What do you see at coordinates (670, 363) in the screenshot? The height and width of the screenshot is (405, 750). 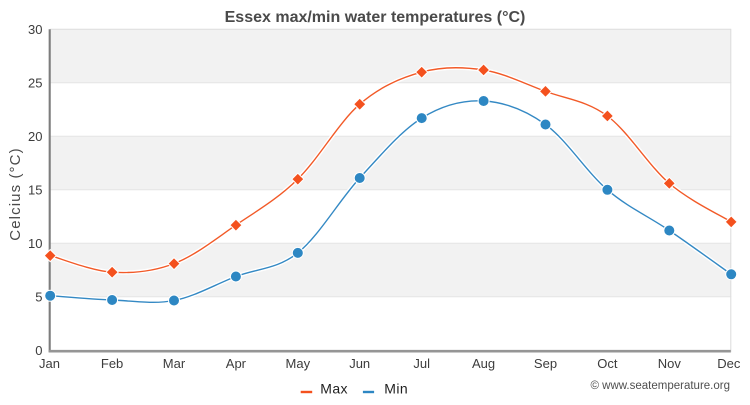 I see `svg-text: Nov` at bounding box center [670, 363].